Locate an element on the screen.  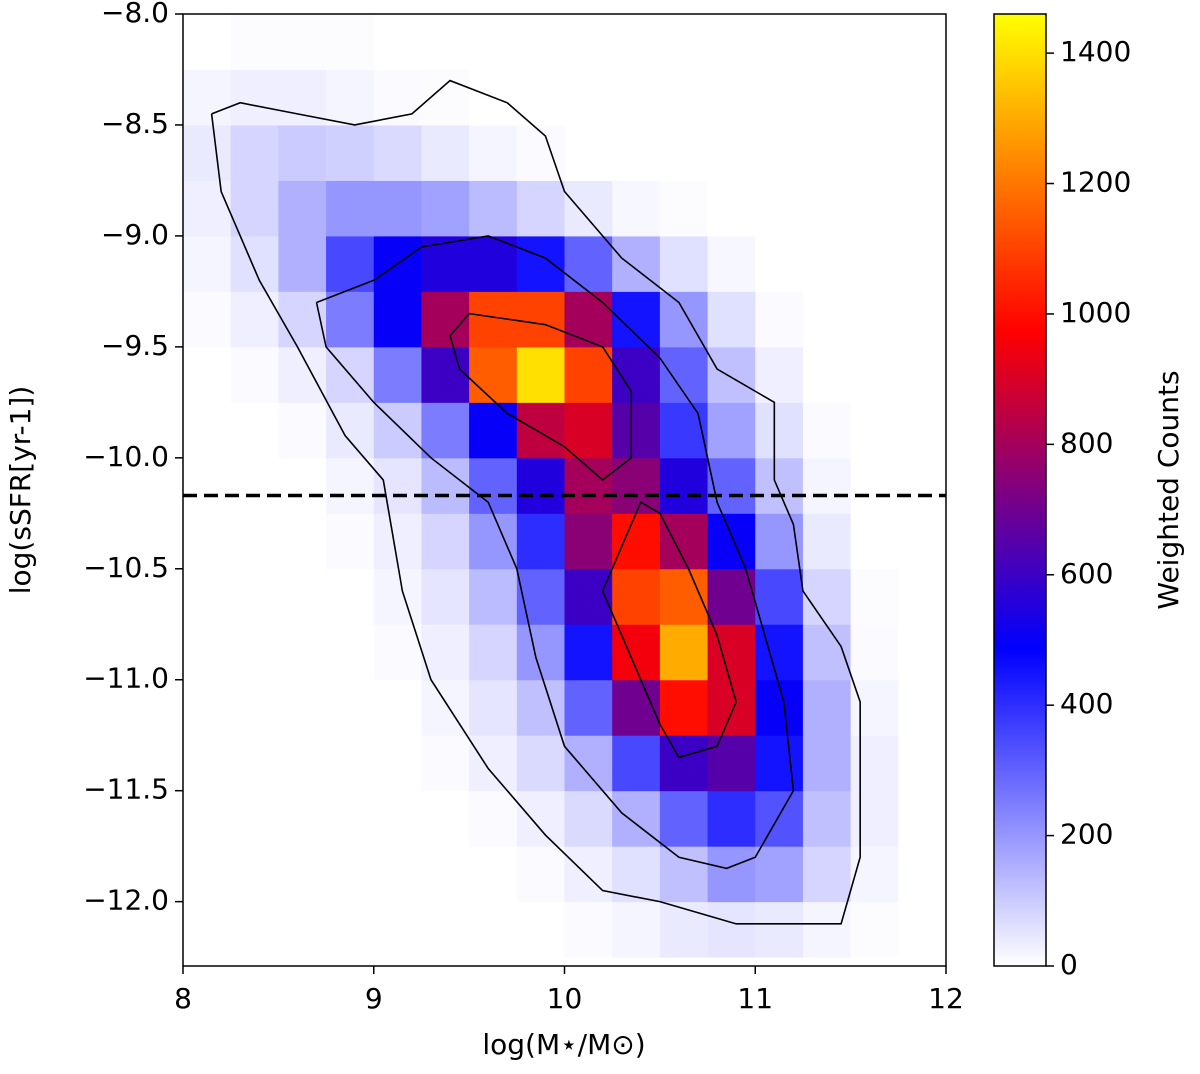
y-tick-label: −9.5 is located at coordinates (135, 345).